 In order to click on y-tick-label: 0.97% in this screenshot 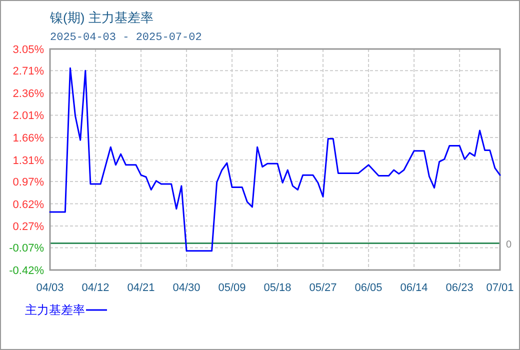, I will do `click(28, 182)`.